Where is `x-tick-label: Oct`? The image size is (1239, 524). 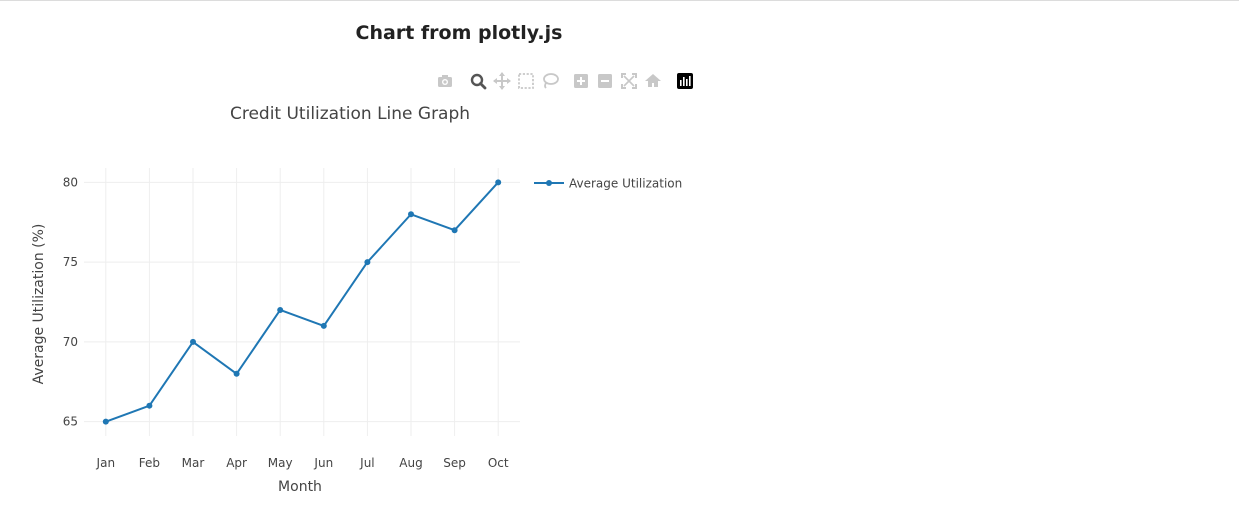
x-tick-label: Oct is located at coordinates (498, 463).